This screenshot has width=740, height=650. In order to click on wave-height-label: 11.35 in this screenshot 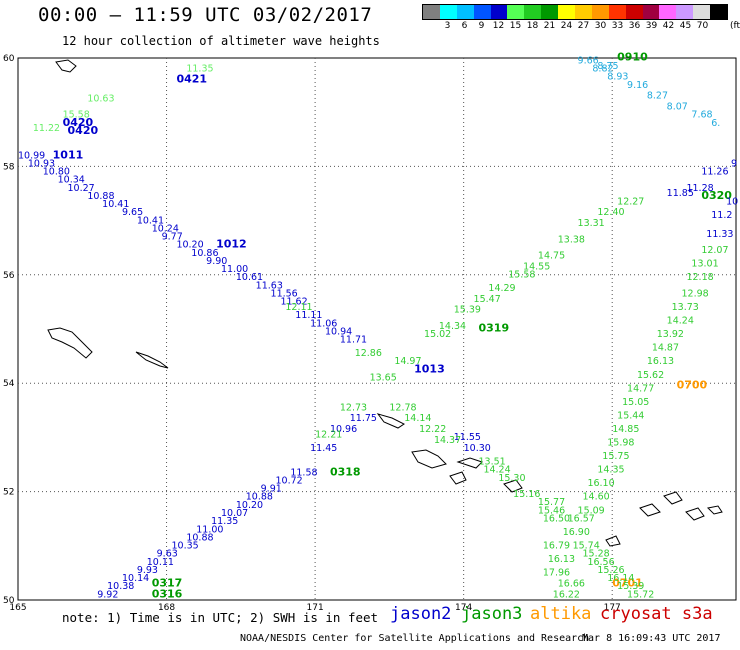, I will do `click(199, 69)`.